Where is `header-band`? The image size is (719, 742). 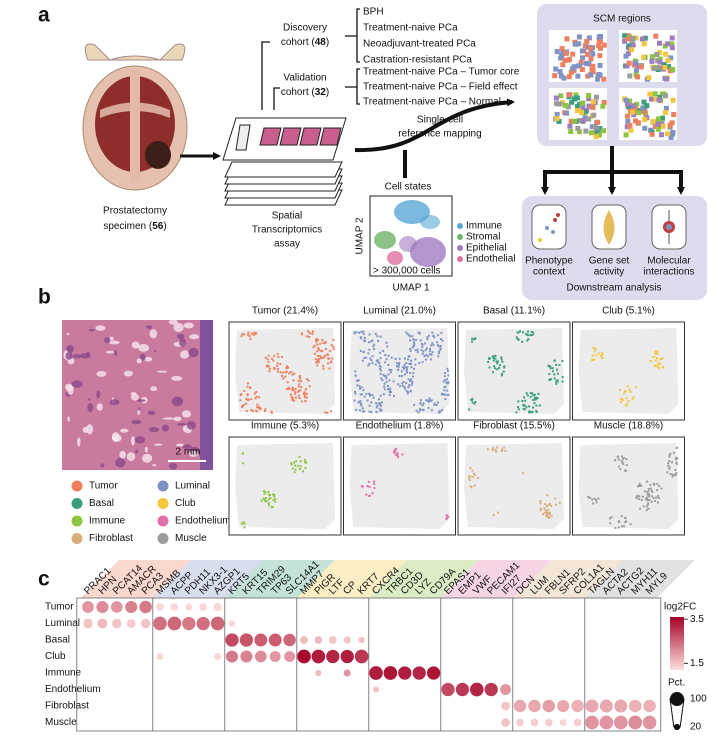 header-band is located at coordinates (423, 579).